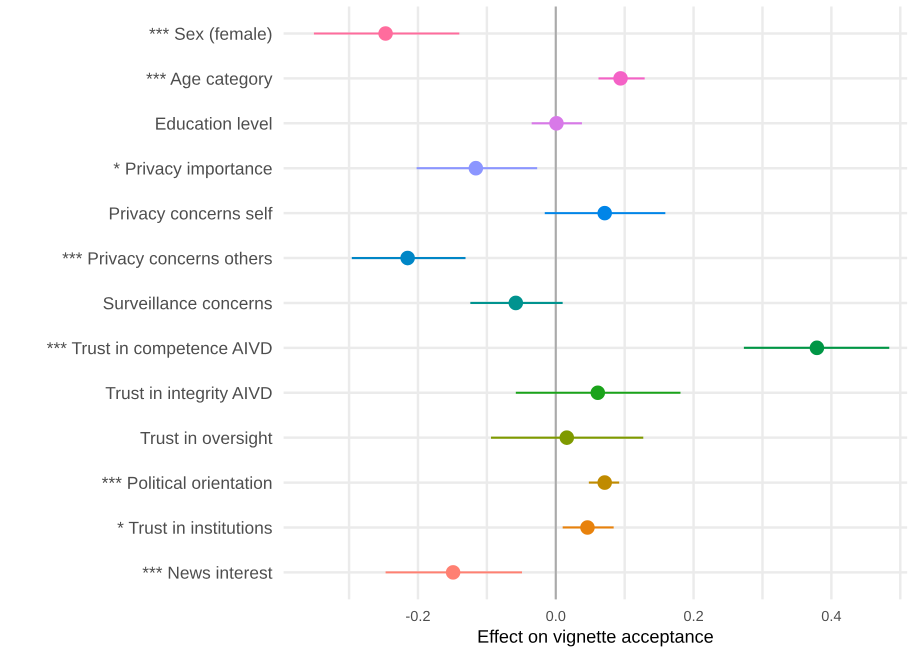  I want to click on x-axis-title: Effect on vignette acceptance, so click(595, 638).